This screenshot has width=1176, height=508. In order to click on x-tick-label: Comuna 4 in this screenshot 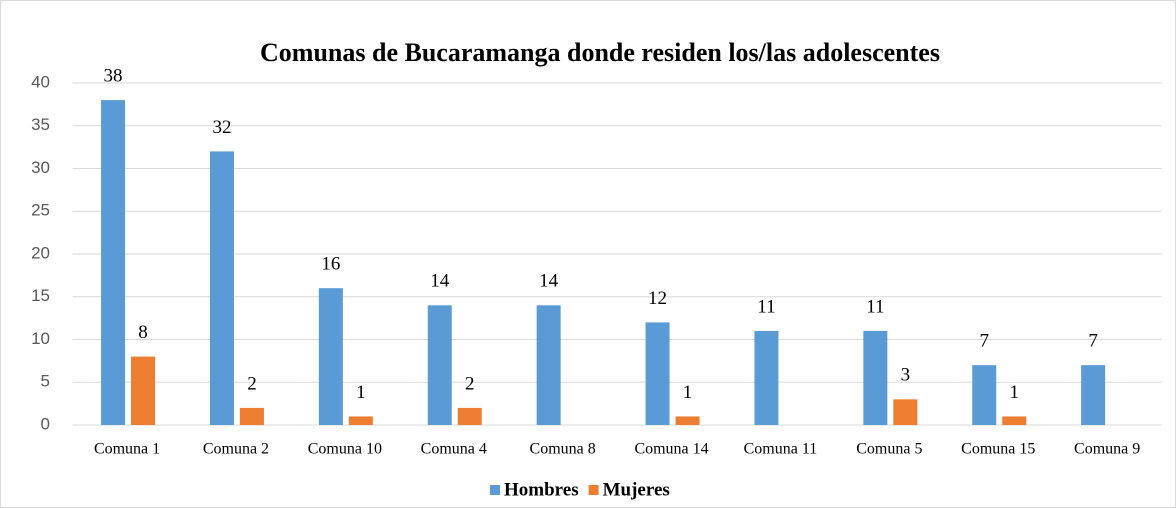, I will do `click(454, 449)`.